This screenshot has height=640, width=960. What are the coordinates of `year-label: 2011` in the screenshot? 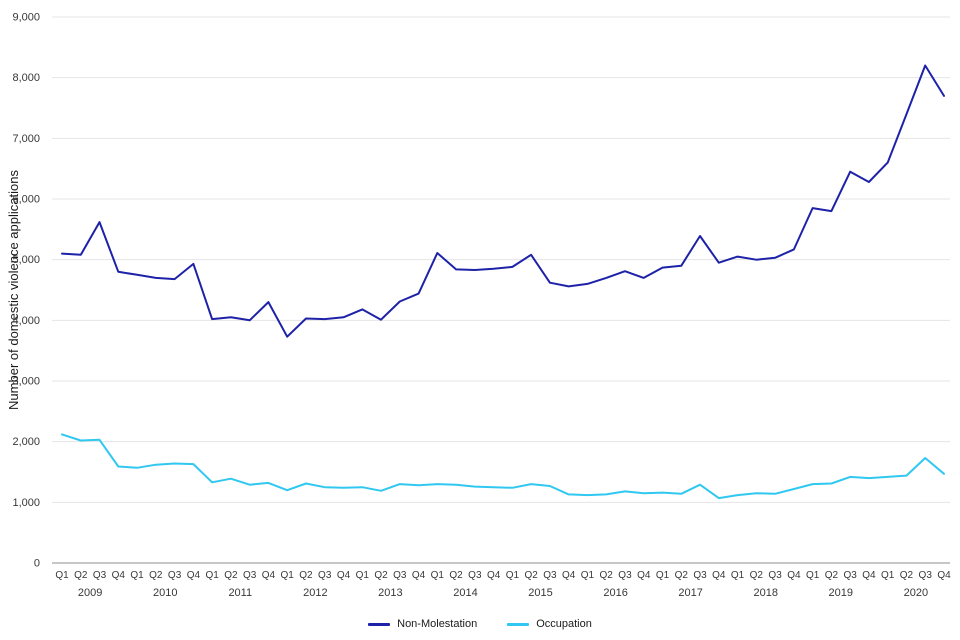 It's located at (240, 593).